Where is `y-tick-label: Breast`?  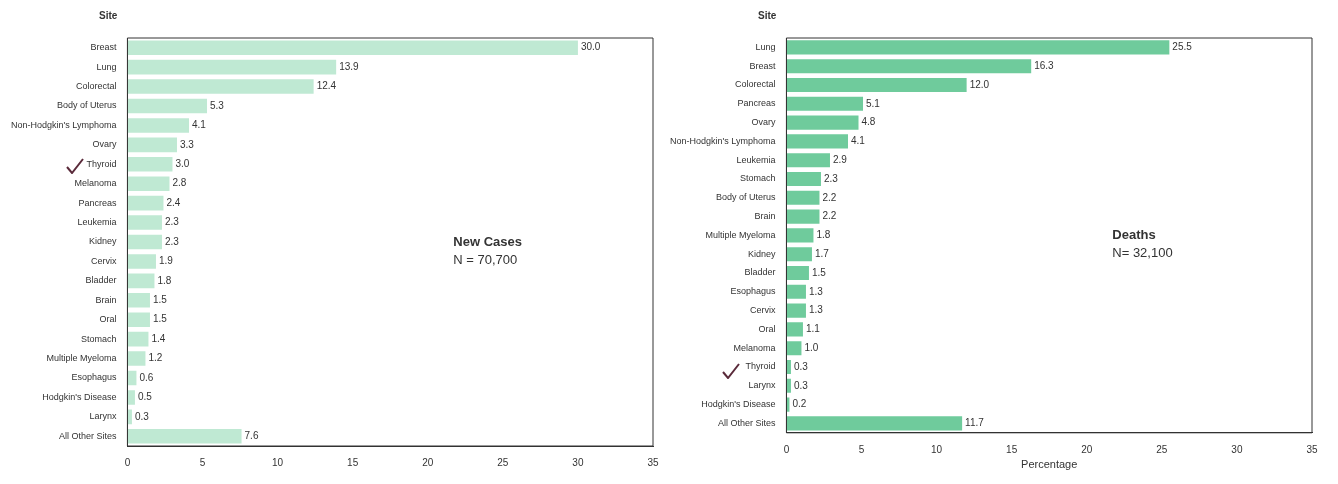
y-tick-label: Breast is located at coordinates (762, 65).